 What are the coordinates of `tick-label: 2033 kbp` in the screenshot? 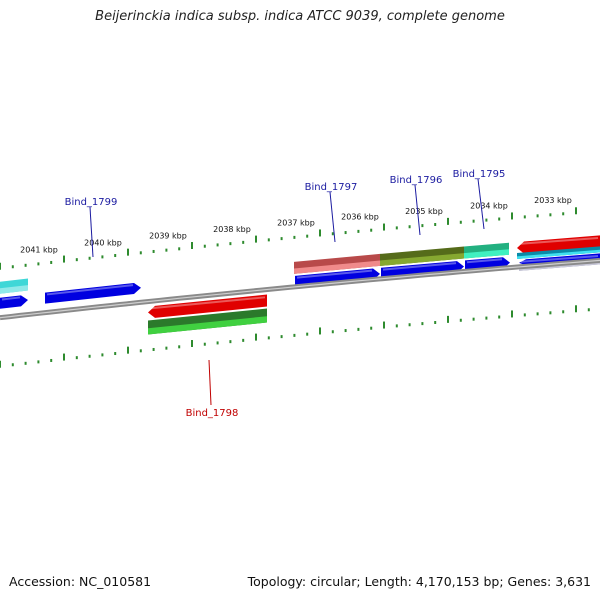 It's located at (553, 200).